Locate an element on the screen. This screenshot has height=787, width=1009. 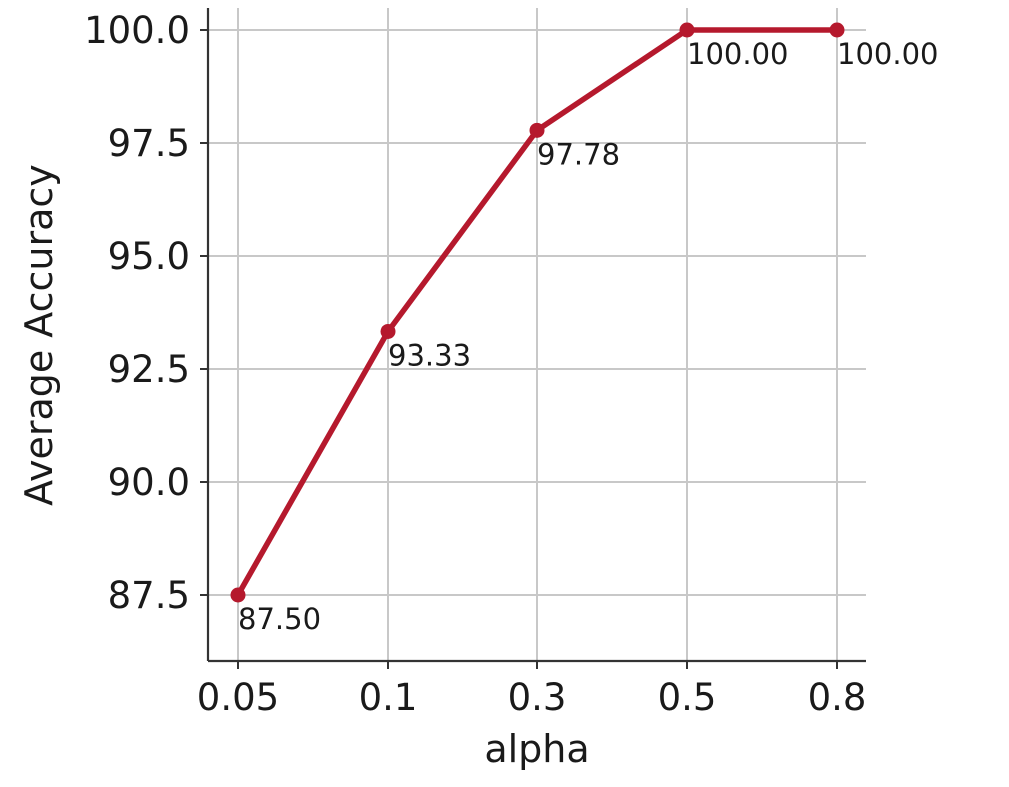
x-tick-label: 0.3 is located at coordinates (537, 697).